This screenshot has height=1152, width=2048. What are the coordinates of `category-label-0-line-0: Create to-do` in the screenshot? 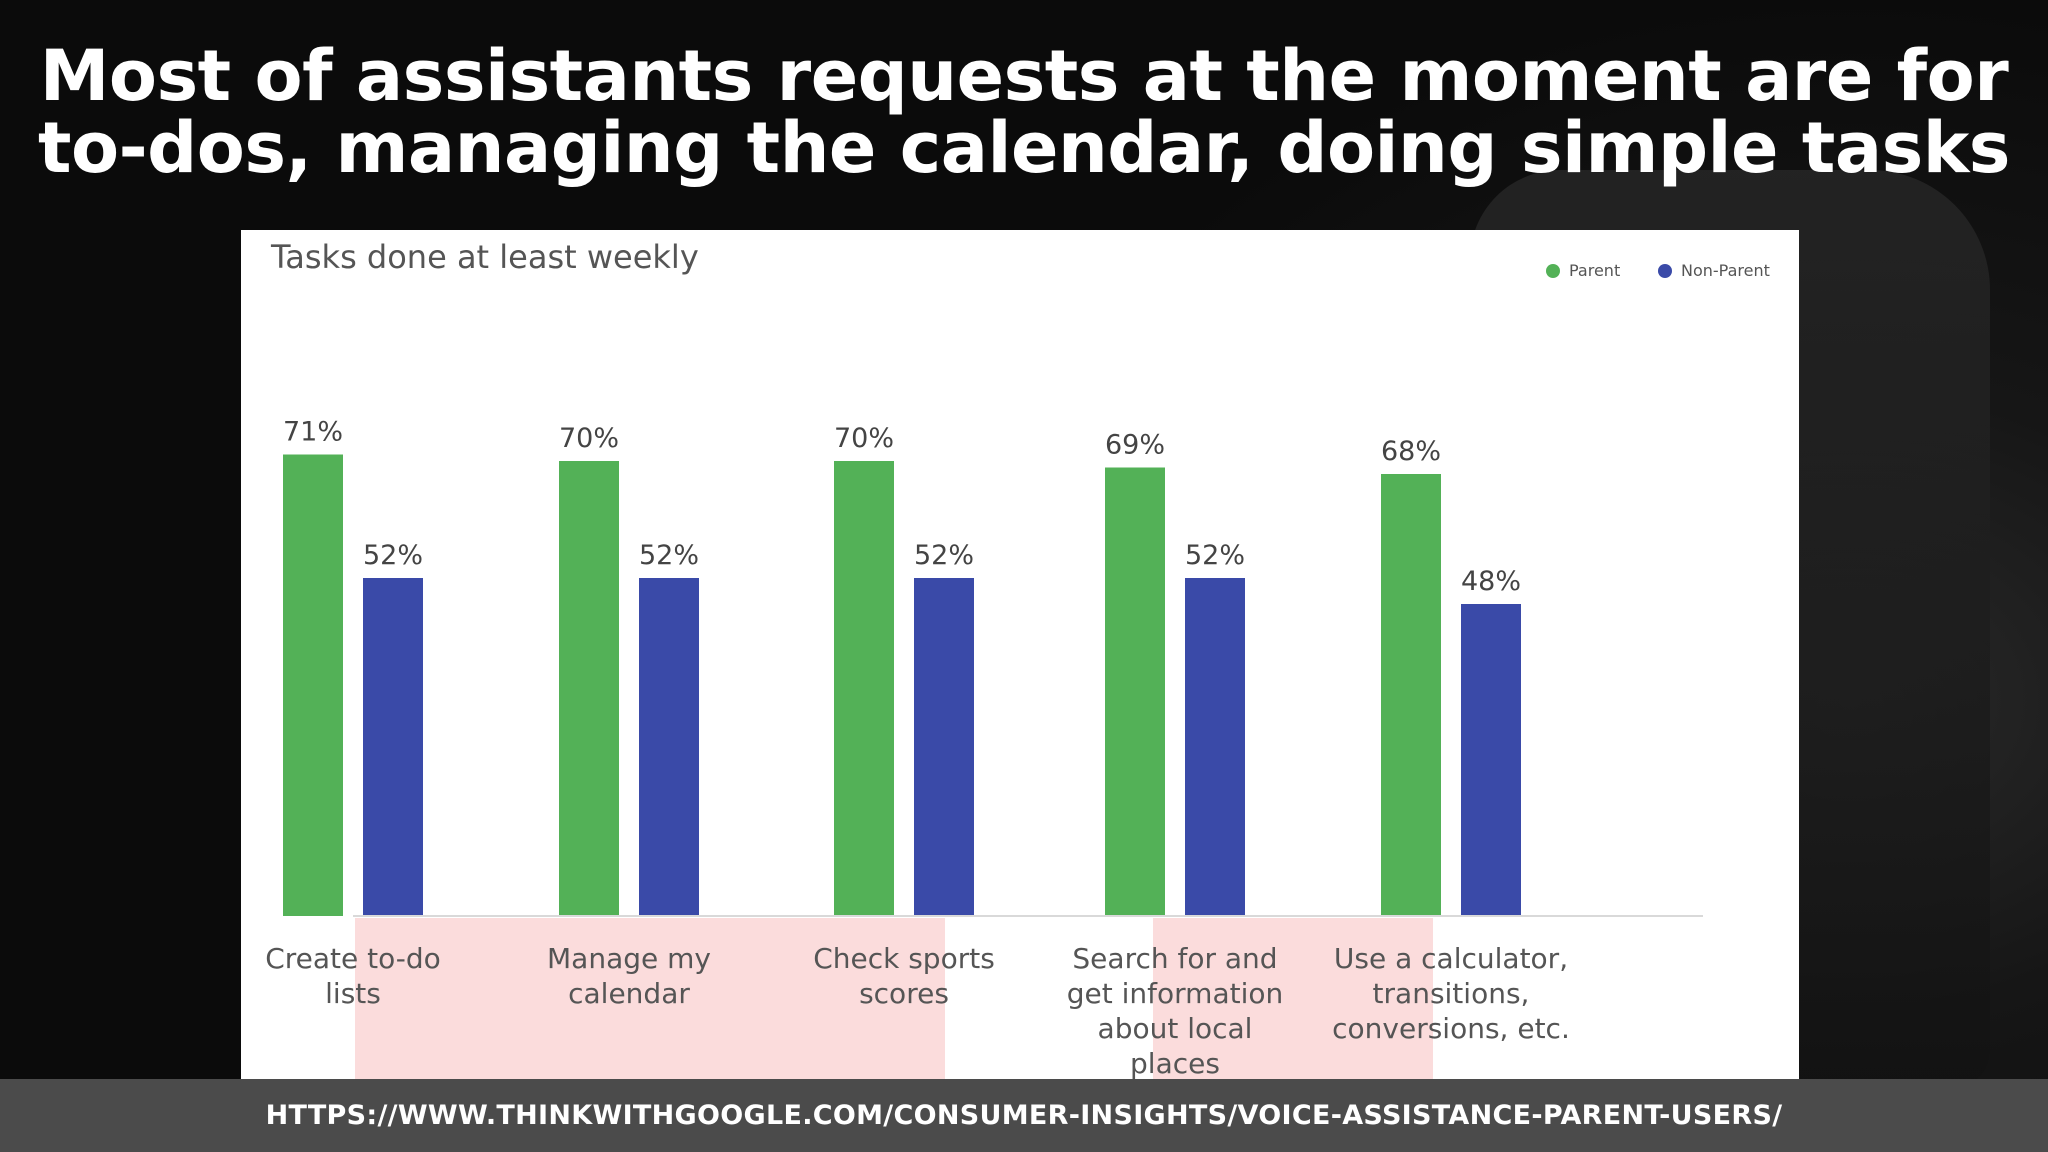 It's located at (353, 958).